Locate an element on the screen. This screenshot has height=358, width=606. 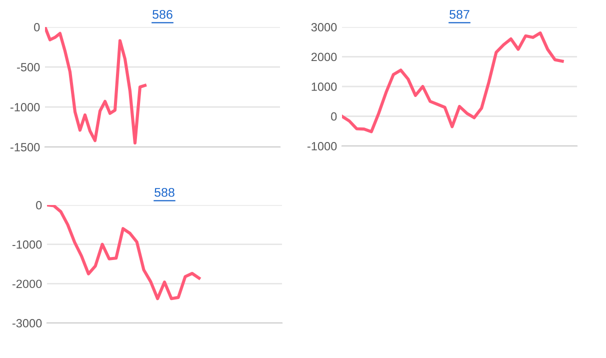
y-tick-label: 3000 is located at coordinates (324, 27).